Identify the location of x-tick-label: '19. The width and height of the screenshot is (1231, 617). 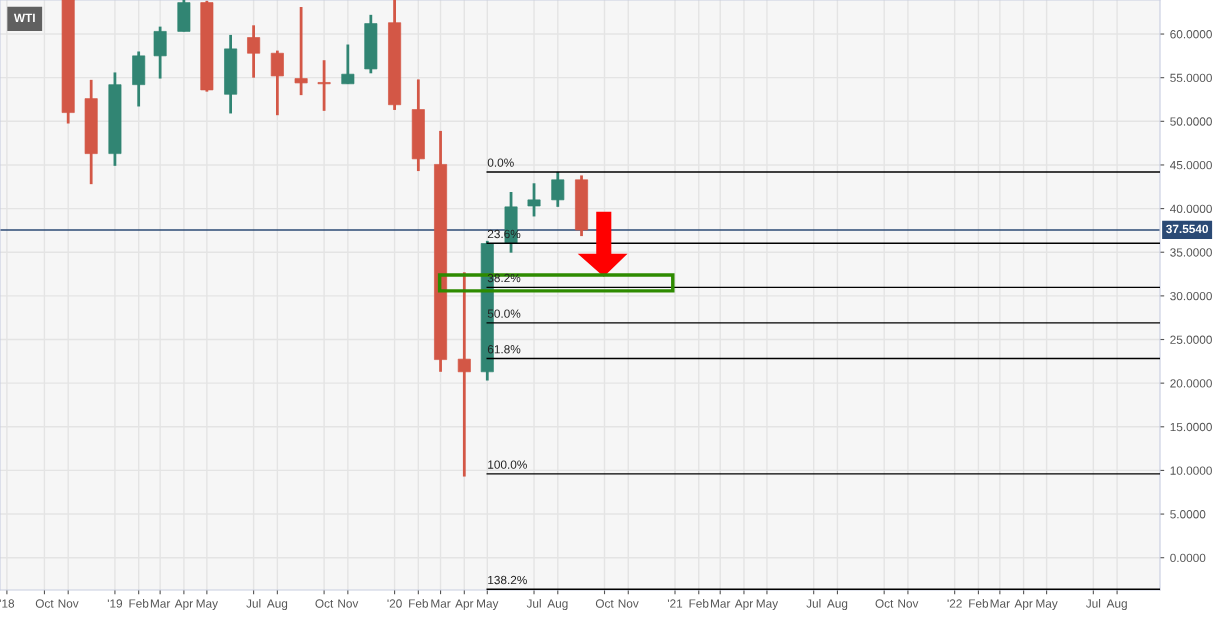
(115, 603).